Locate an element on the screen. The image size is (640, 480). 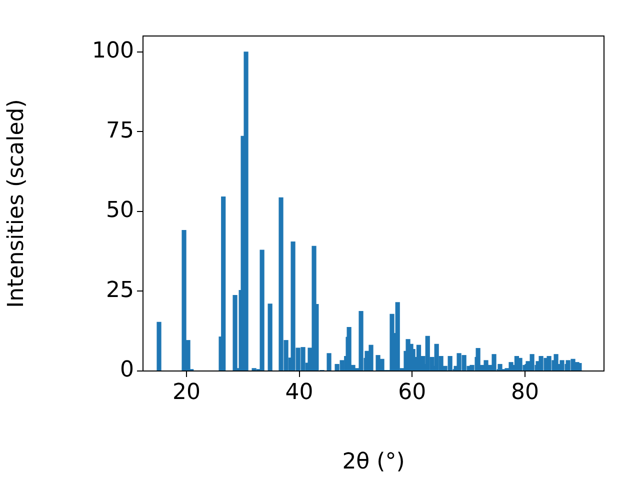
y-tick-label: 50 is located at coordinates (120, 211).